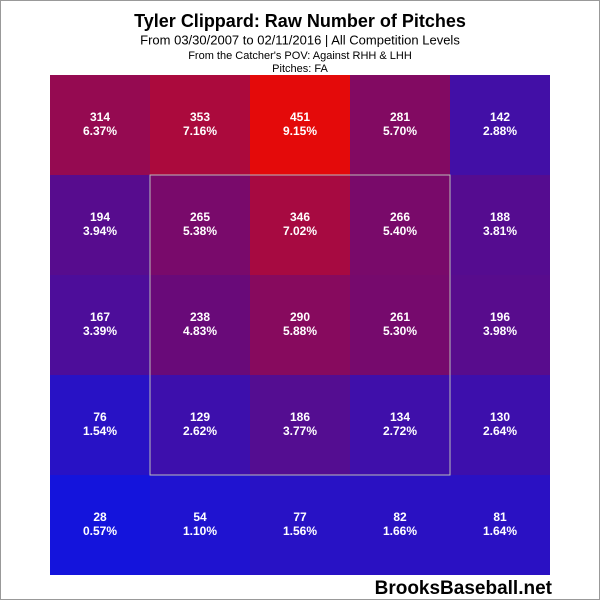  I want to click on cell-count: 194, so click(100, 217).